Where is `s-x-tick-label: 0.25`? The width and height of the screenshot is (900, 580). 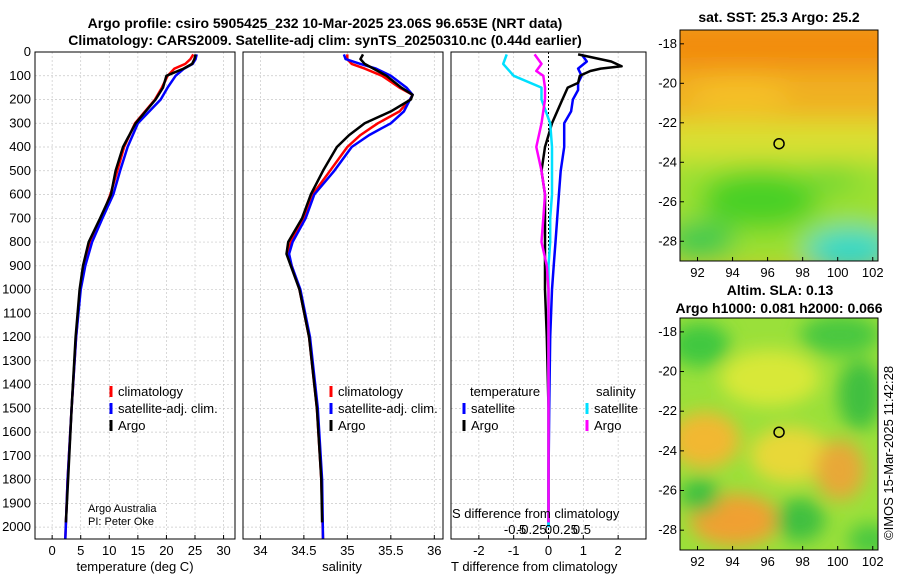
s-x-tick-label: 0.25 is located at coordinates (565, 529).